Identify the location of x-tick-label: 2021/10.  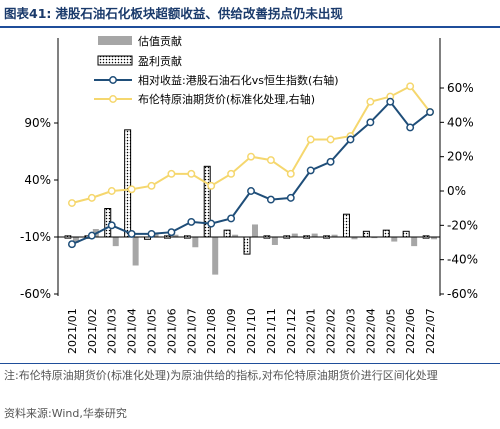
(251, 331).